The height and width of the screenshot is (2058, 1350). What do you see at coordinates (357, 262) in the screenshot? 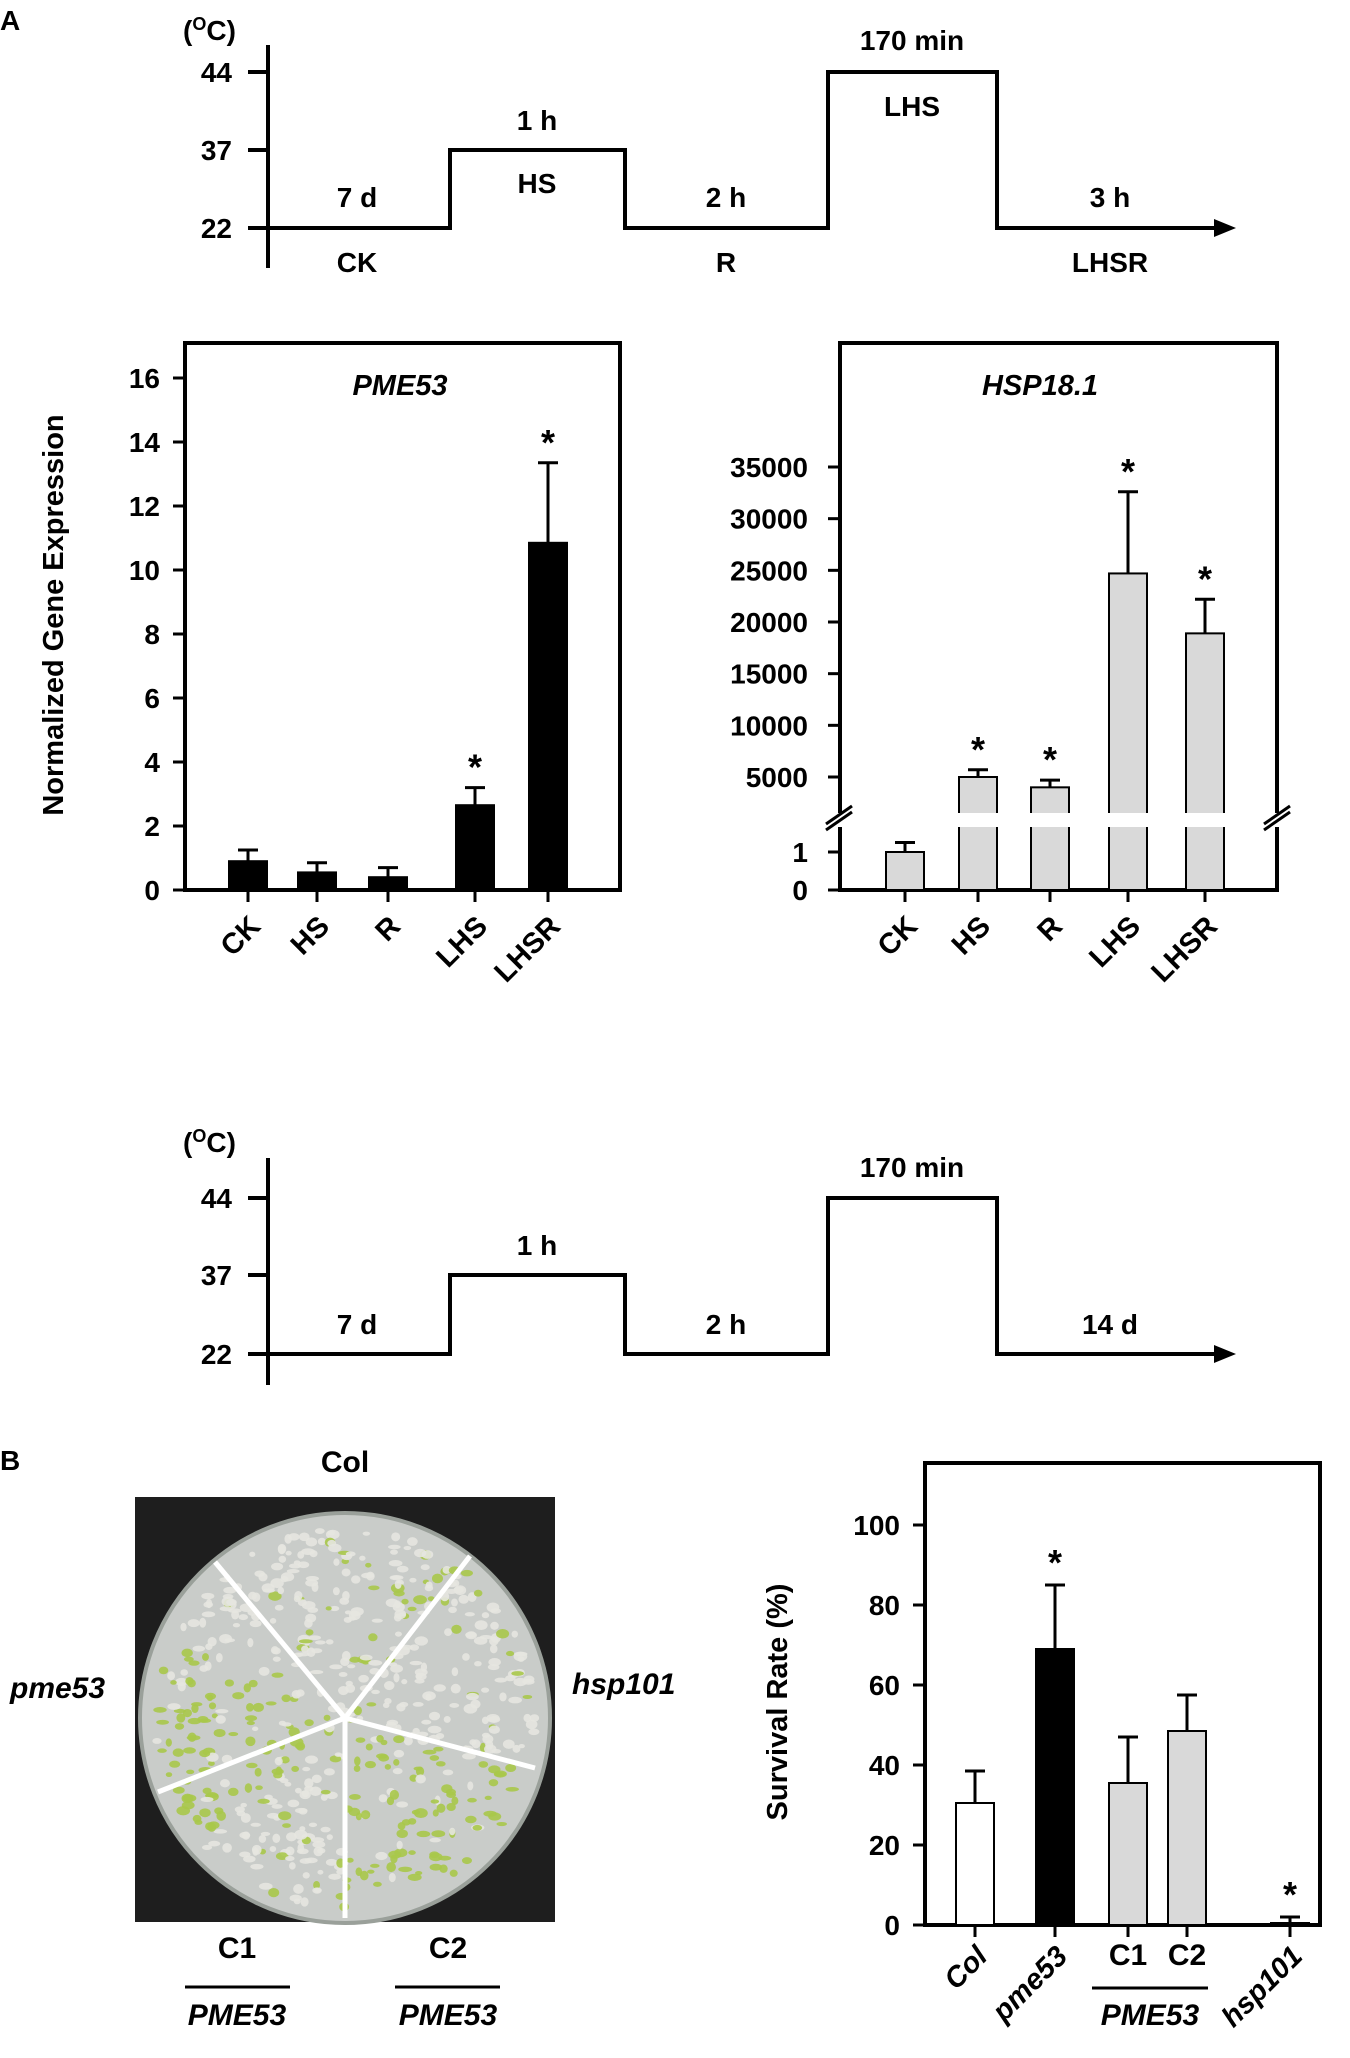
I see `protocol-a-label-ck: CK` at bounding box center [357, 262].